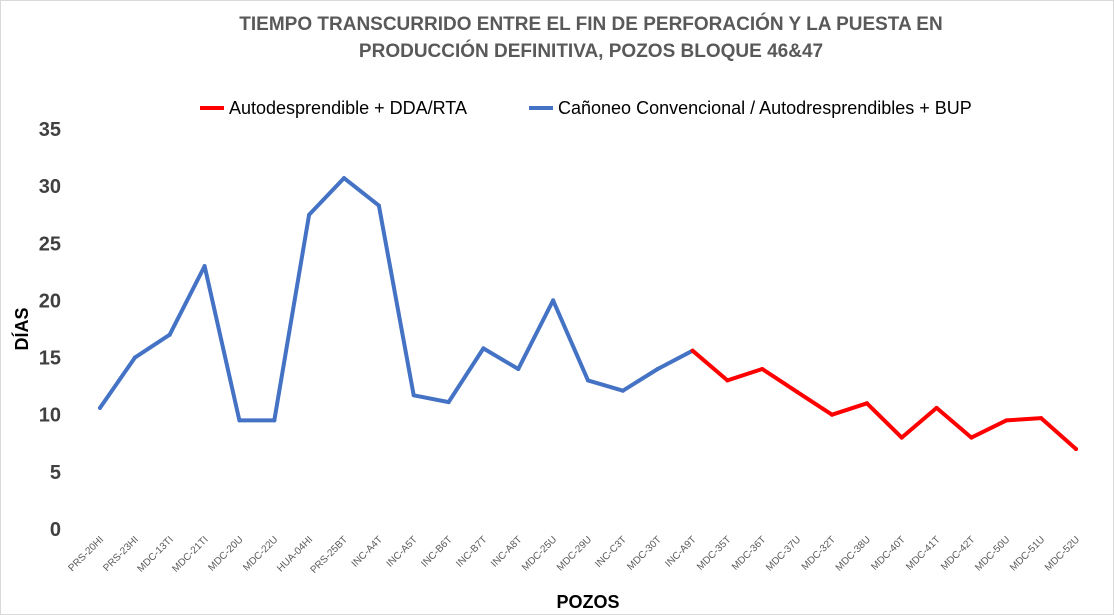 The width and height of the screenshot is (1114, 615). Describe the element at coordinates (50, 301) in the screenshot. I see `y-tick-label: 20` at that location.